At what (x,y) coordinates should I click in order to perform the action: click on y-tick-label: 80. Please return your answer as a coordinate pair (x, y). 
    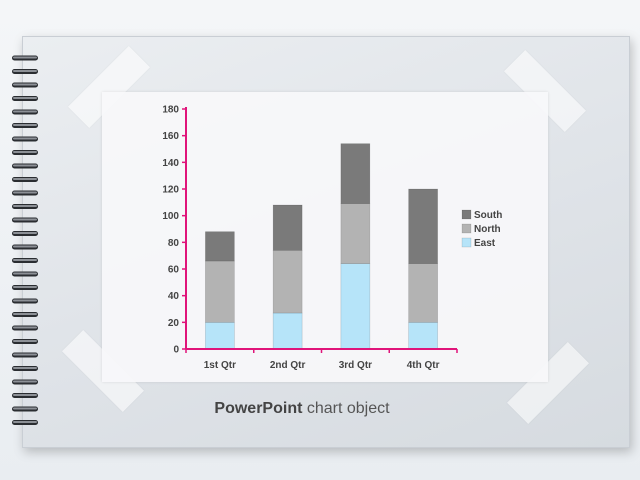
    Looking at the image, I should click on (174, 243).